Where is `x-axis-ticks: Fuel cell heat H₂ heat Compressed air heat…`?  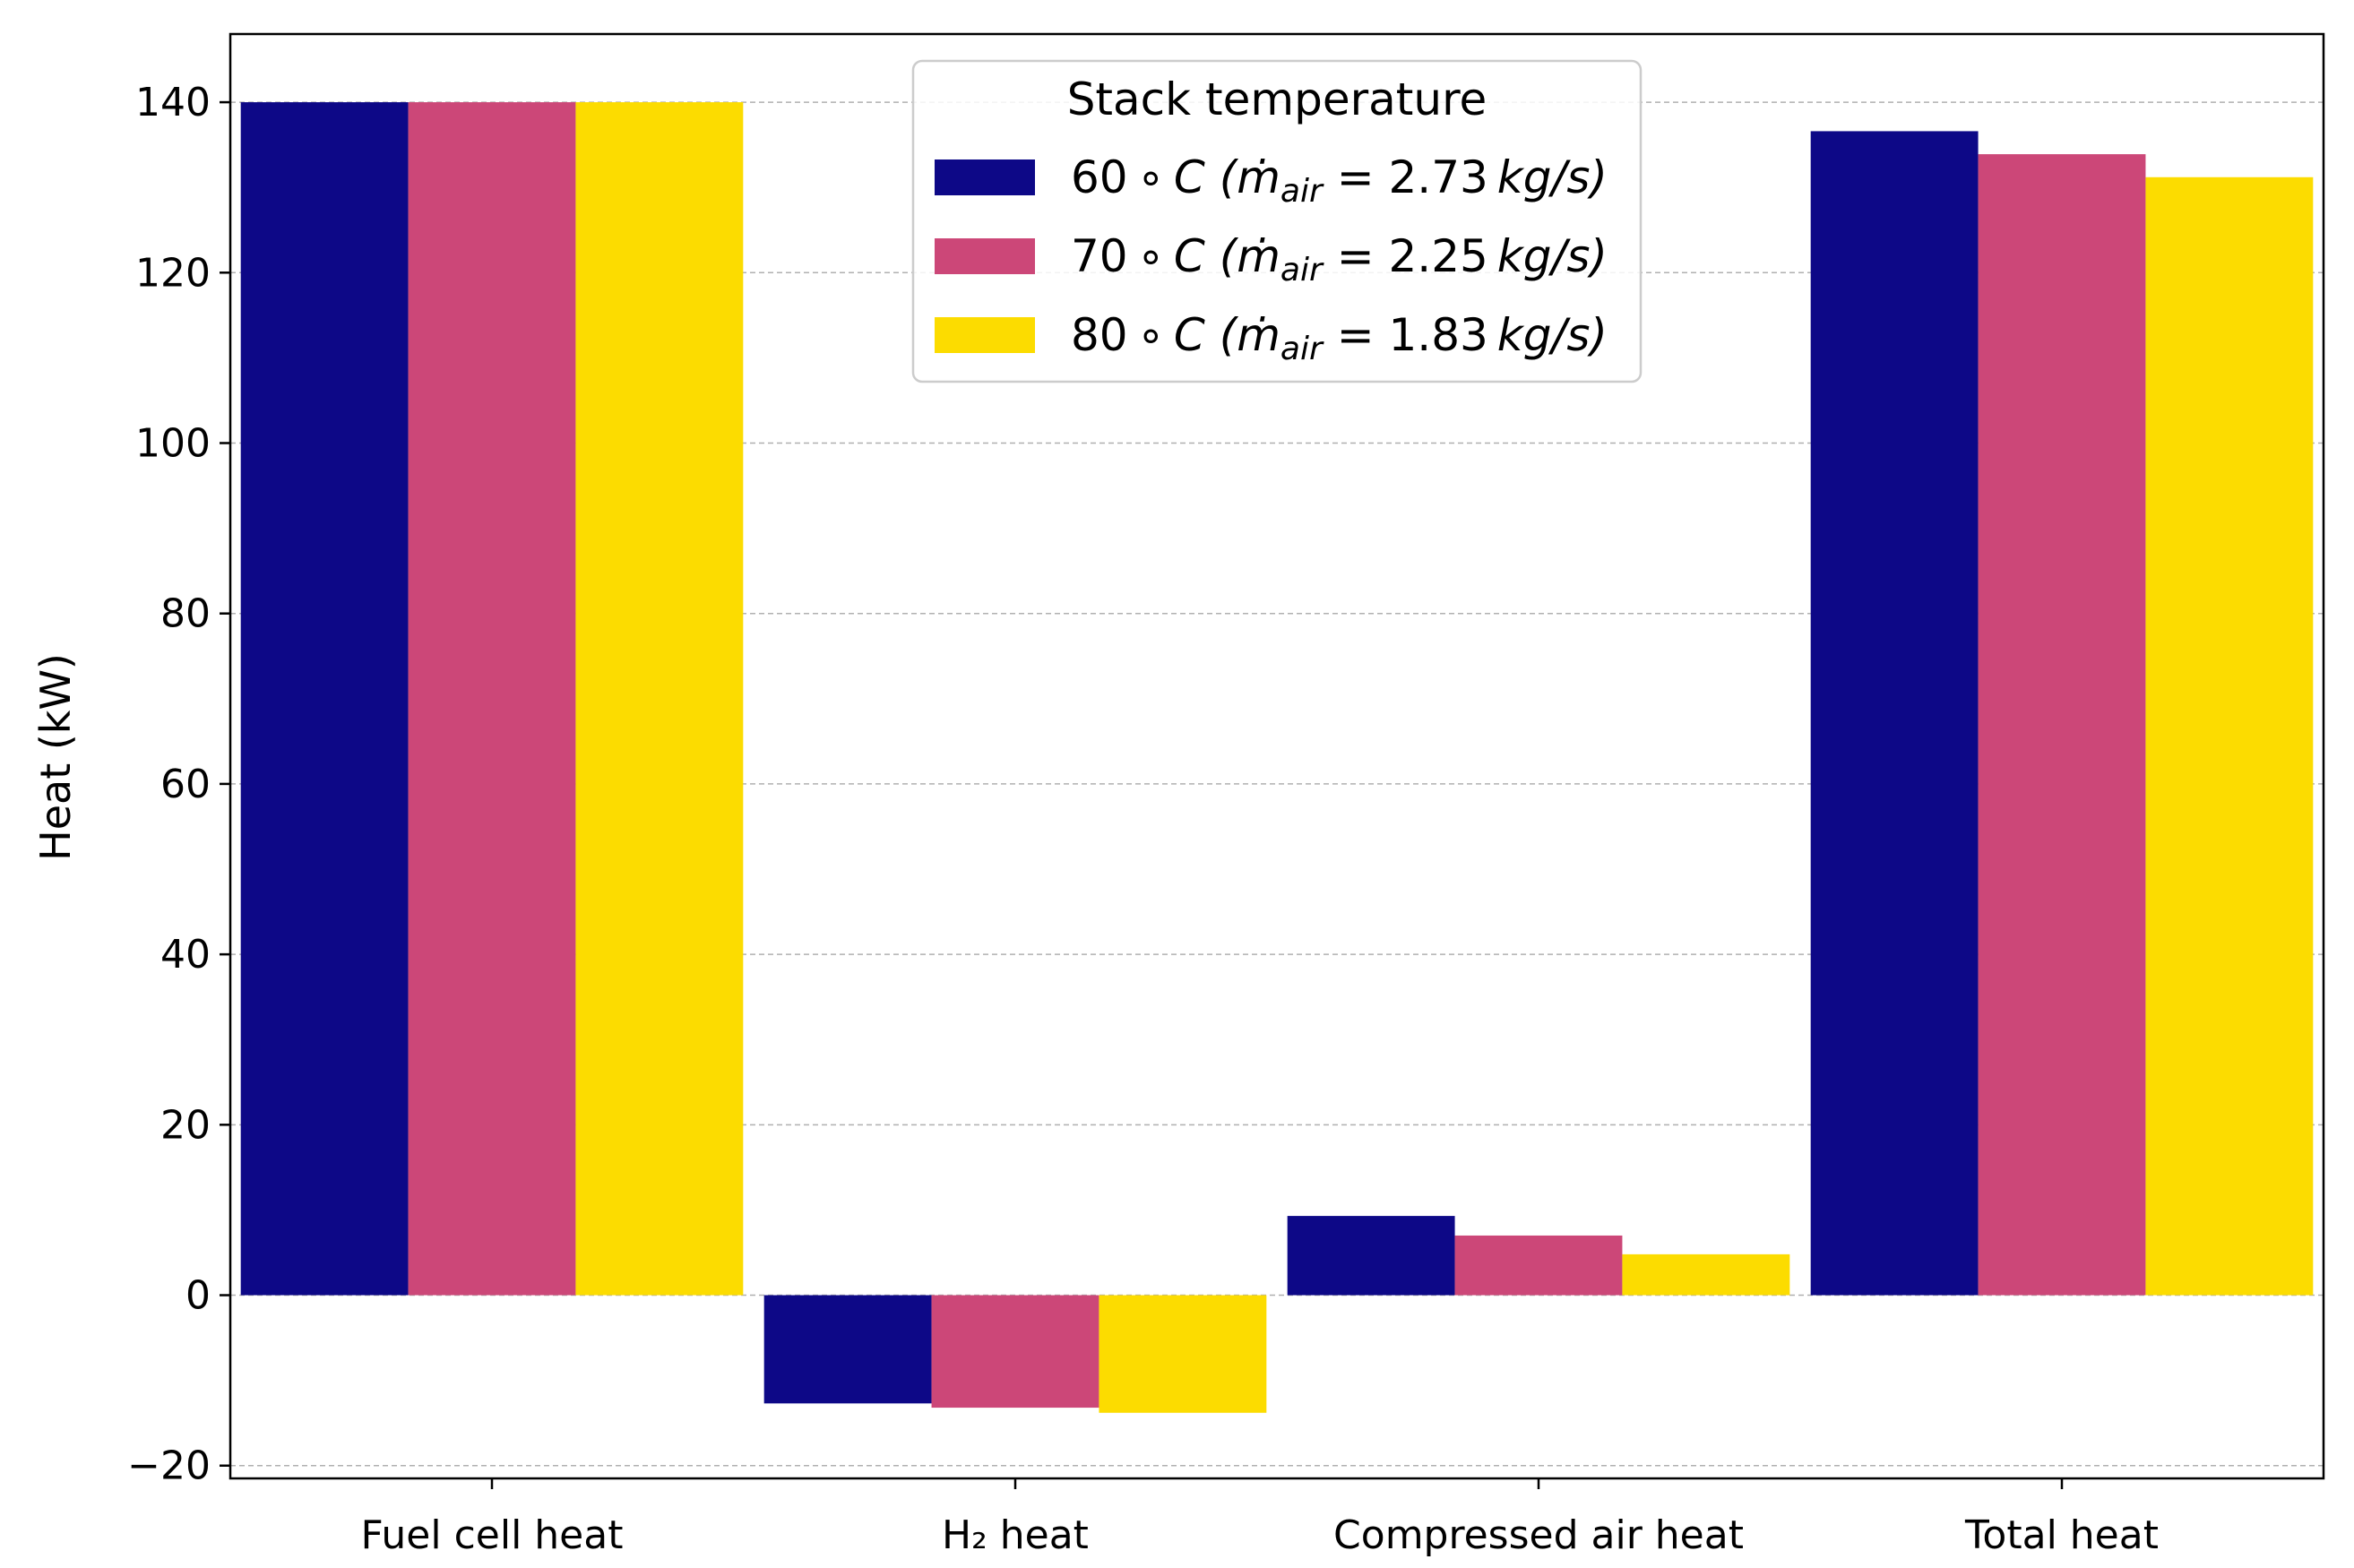 x-axis-ticks: Fuel cell heat H₂ heat Compressed air heat… is located at coordinates (1260, 1518).